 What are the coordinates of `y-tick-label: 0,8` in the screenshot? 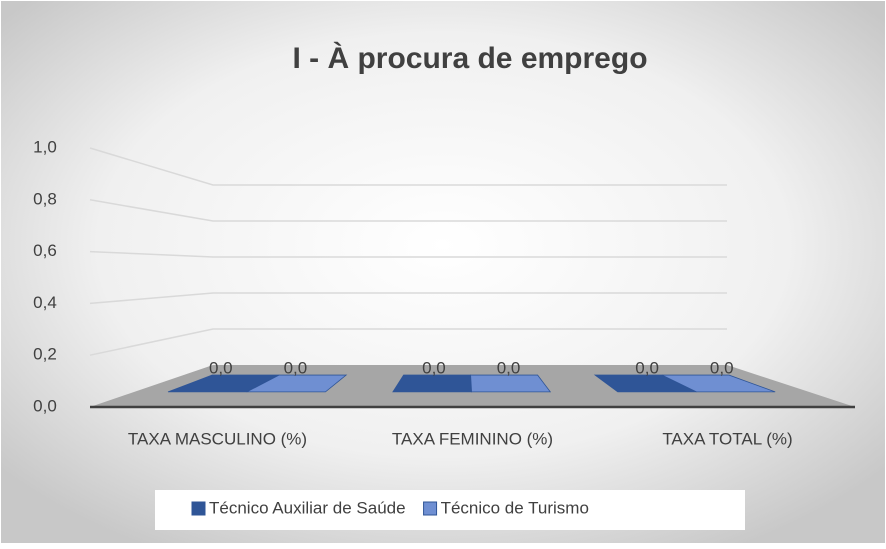 It's located at (45, 198).